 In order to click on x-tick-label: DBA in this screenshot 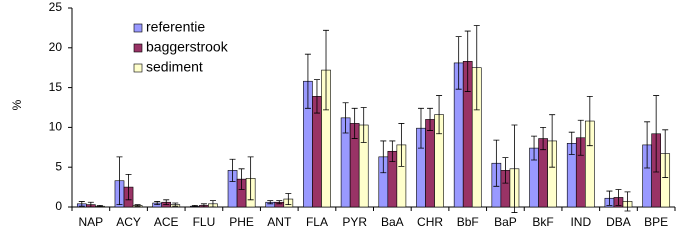, I will do `click(618, 222)`.